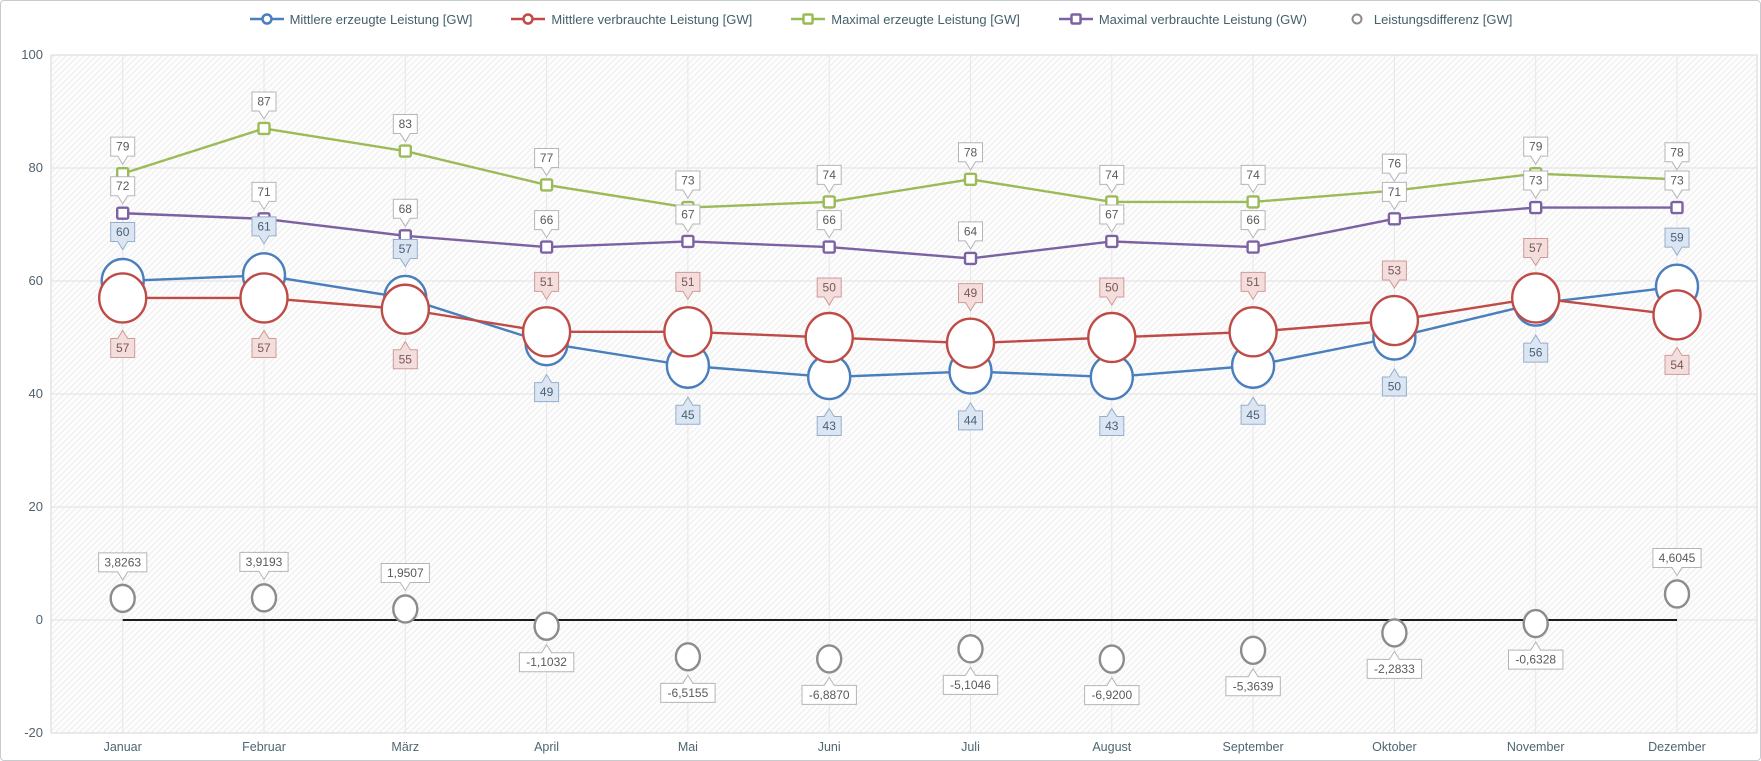 This screenshot has height=761, width=1761. What do you see at coordinates (1395, 164) in the screenshot?
I see `data-label-value: 76` at bounding box center [1395, 164].